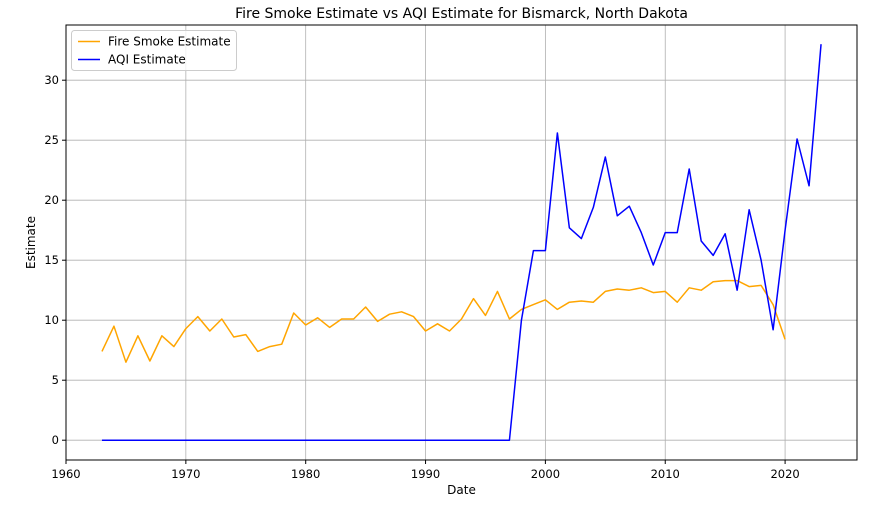 This screenshot has height=505, width=874. What do you see at coordinates (545, 474) in the screenshot?
I see `x-tick-label: 2000` at bounding box center [545, 474].